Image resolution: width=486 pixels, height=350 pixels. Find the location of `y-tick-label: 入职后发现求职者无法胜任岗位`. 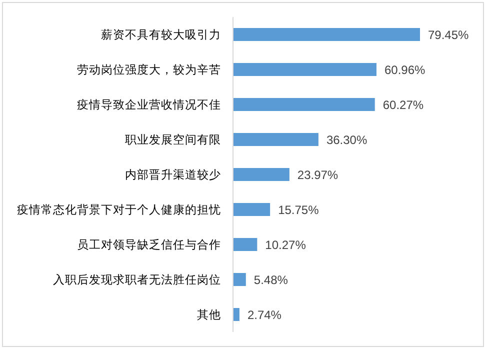

y-tick-label: 入职后发现求职者无法胜任岗位 is located at coordinates (137, 279).